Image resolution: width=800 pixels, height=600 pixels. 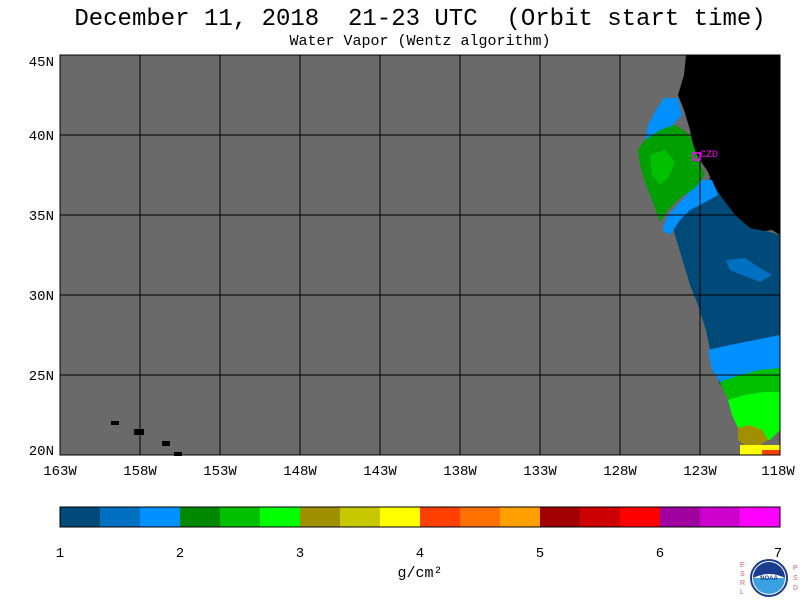 What do you see at coordinates (41, 257) in the screenshot?
I see `latitude-labels: 45N 40N 35N 30N 25N 20N` at bounding box center [41, 257].